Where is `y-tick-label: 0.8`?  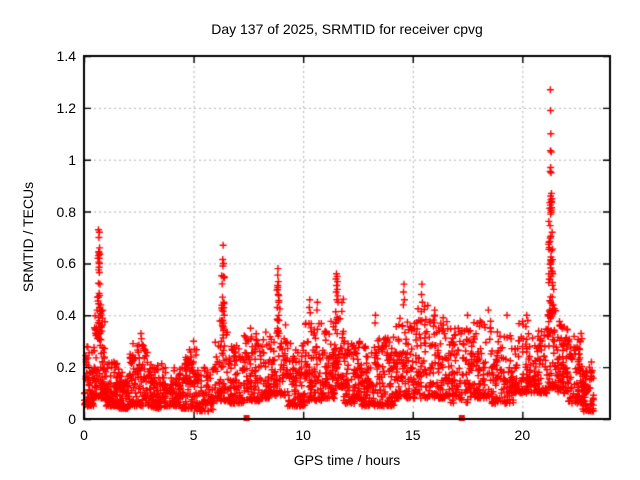 y-tick-label: 0.8 is located at coordinates (66, 211).